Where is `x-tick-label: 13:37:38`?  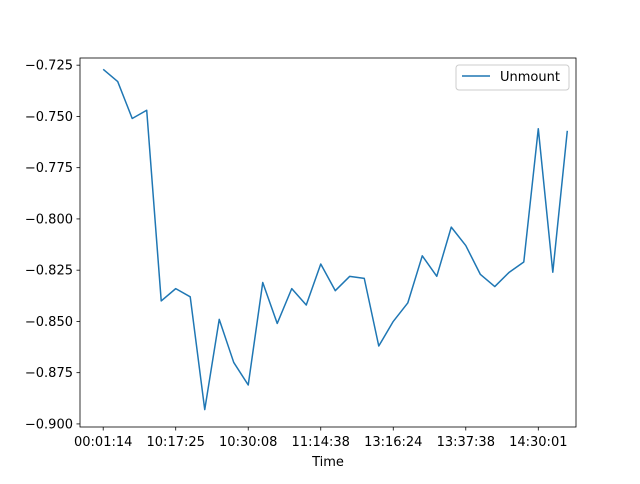
x-tick-label: 13:37:38 is located at coordinates (466, 442).